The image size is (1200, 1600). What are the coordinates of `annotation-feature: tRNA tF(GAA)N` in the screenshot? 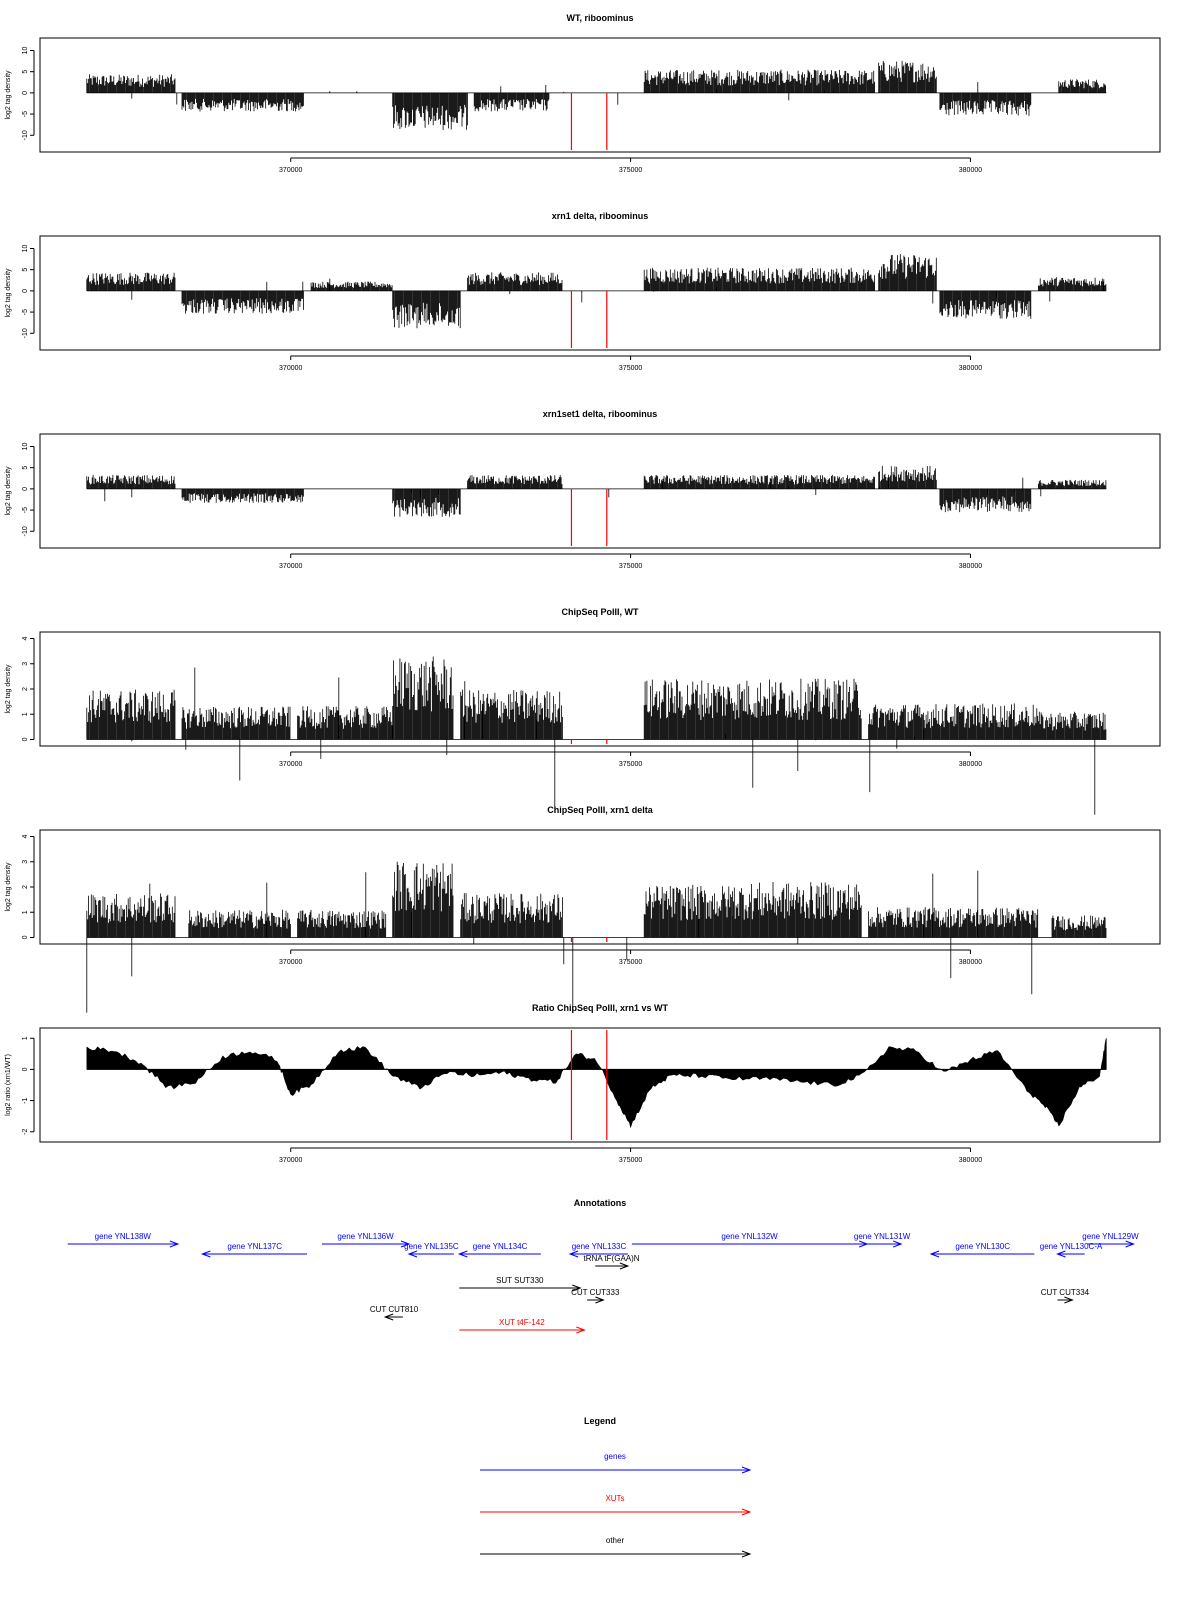 It's located at (612, 1262).